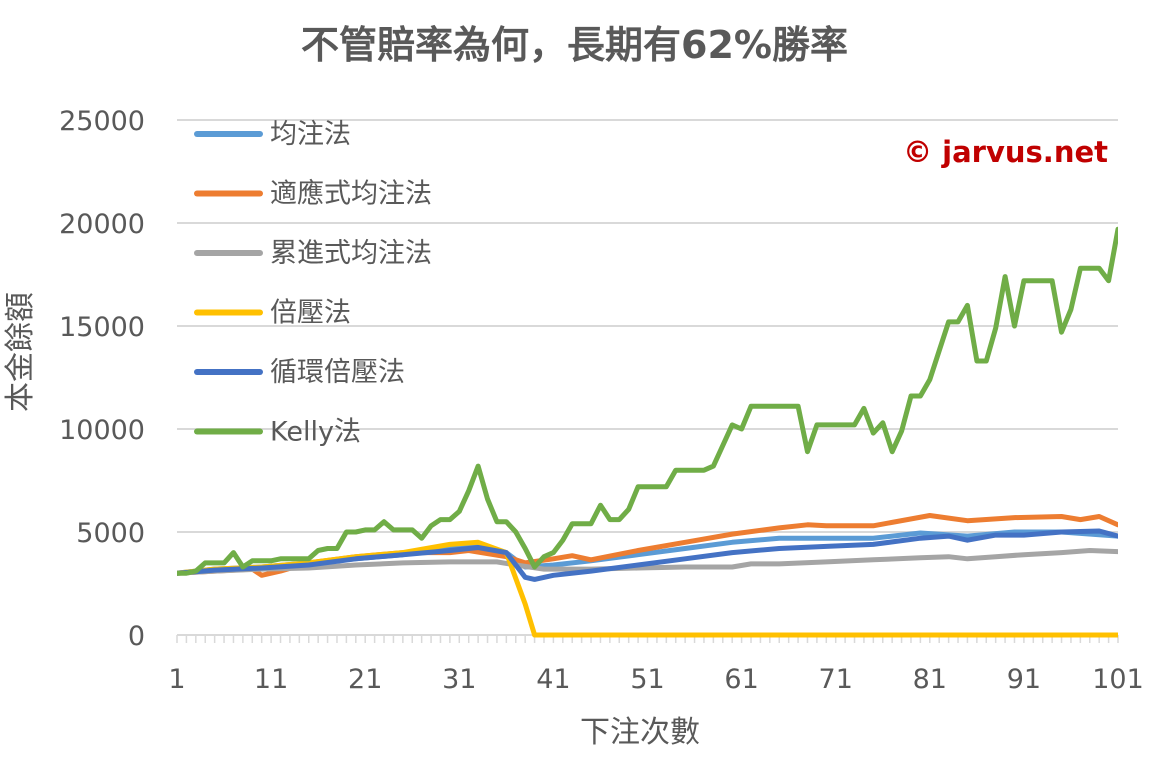  Describe the element at coordinates (930, 679) in the screenshot. I see `x-tick-label: 81` at that location.